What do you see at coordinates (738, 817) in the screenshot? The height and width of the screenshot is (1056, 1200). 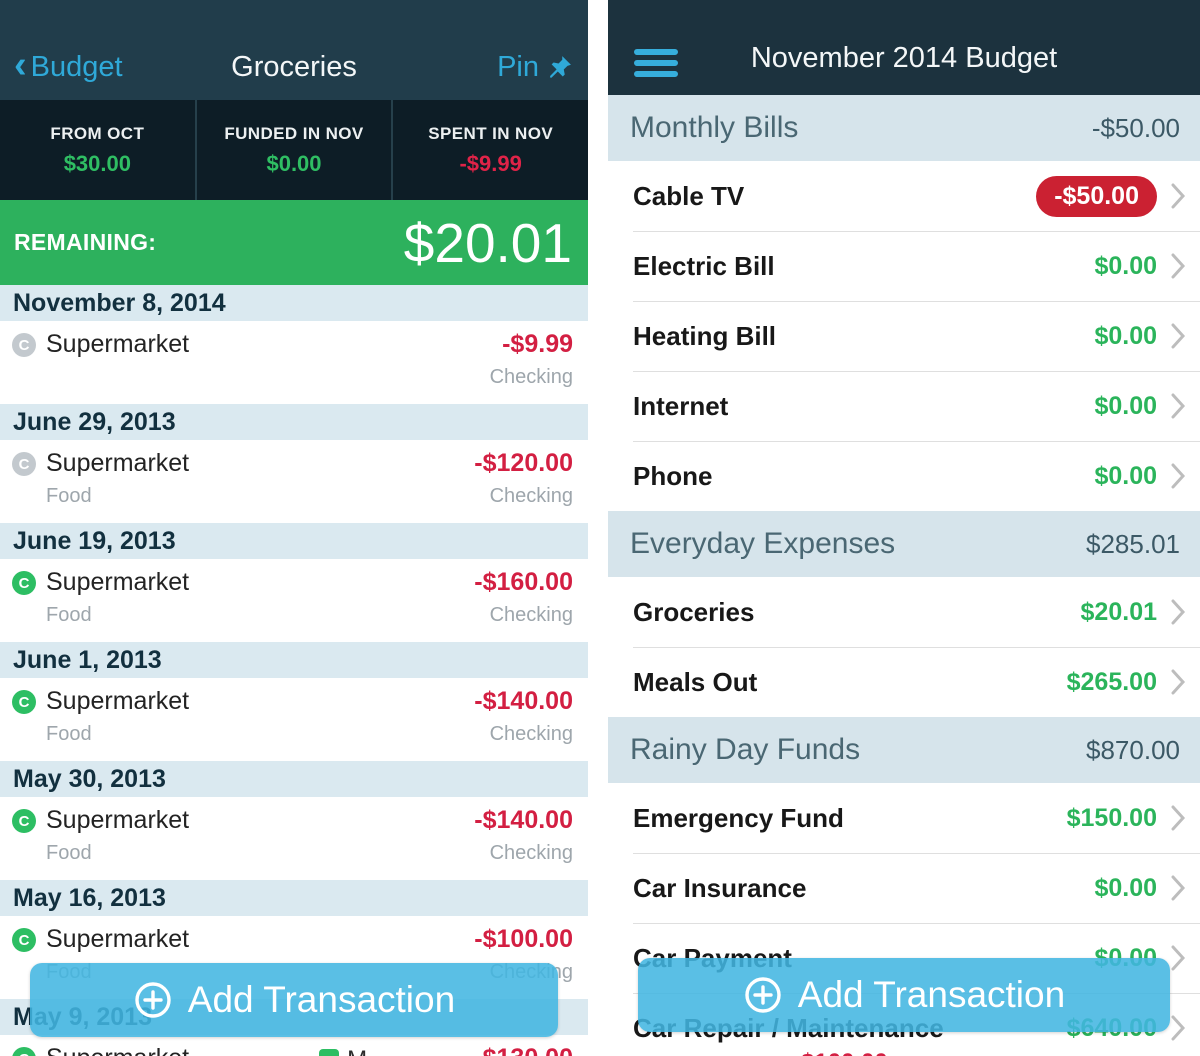 I see `budget-category-name: Emergency Fund` at bounding box center [738, 817].